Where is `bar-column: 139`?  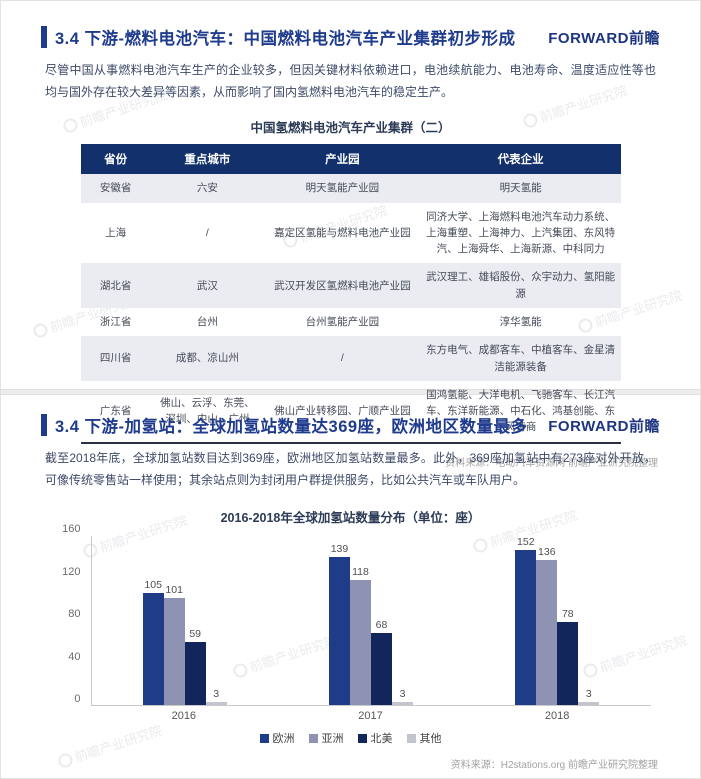
bar-column: 139 is located at coordinates (339, 621).